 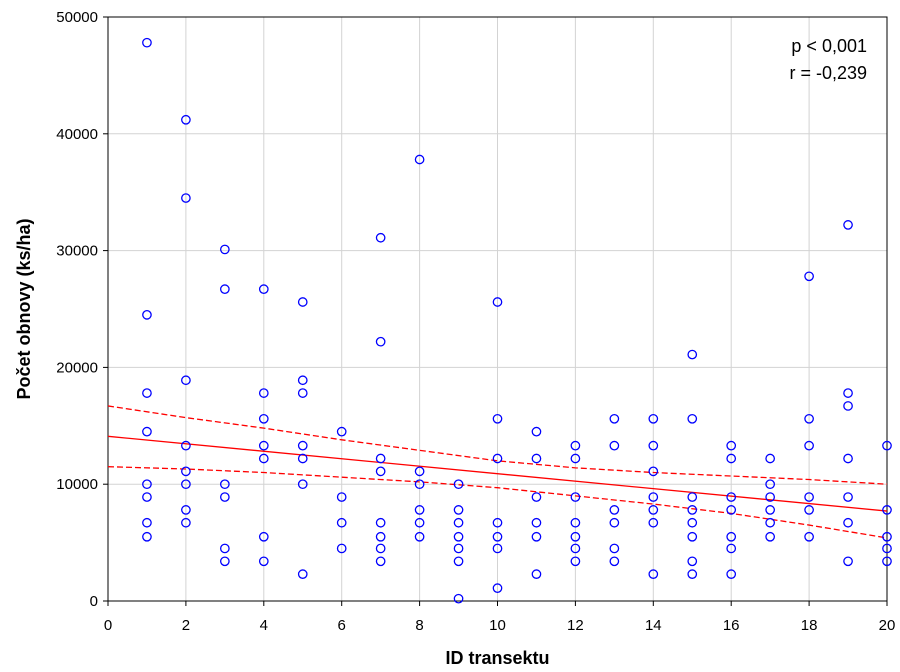 What do you see at coordinates (186, 625) in the screenshot?
I see `x-tick-label: 2` at bounding box center [186, 625].